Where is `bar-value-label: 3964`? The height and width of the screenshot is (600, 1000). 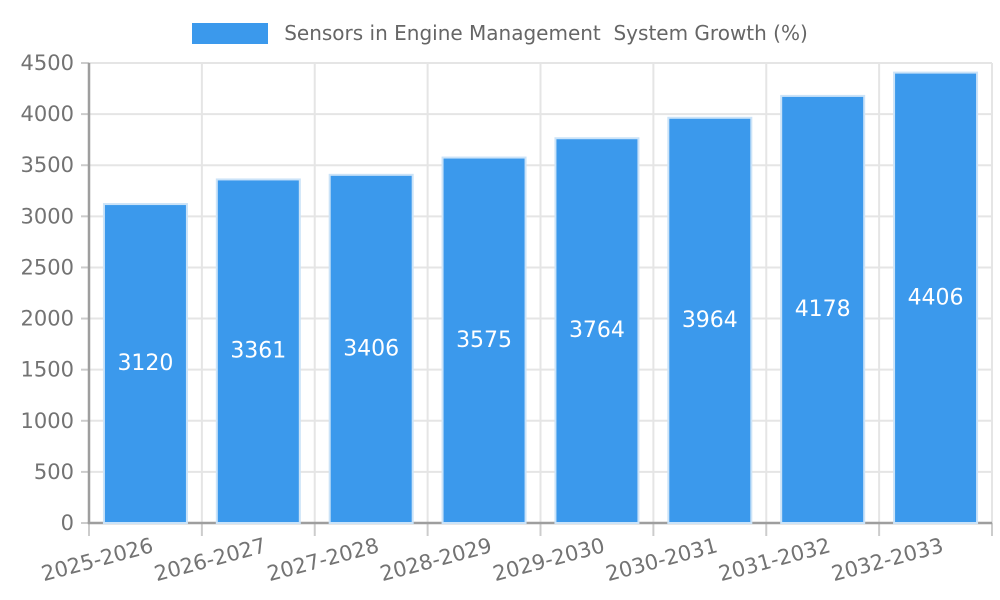 bar-value-label: 3964 is located at coordinates (710, 320).